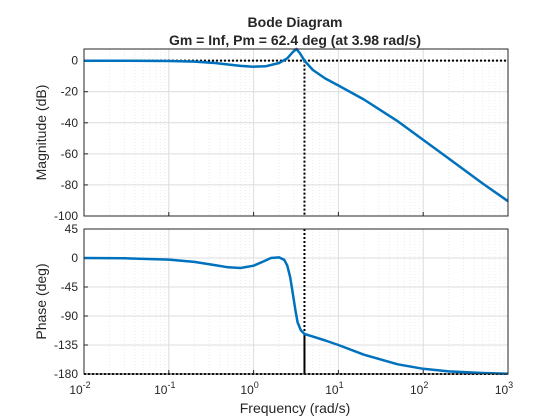 This screenshot has height=420, width=560. What do you see at coordinates (79, 388) in the screenshot?
I see `x-tick-label: 10⁻²` at bounding box center [79, 388].